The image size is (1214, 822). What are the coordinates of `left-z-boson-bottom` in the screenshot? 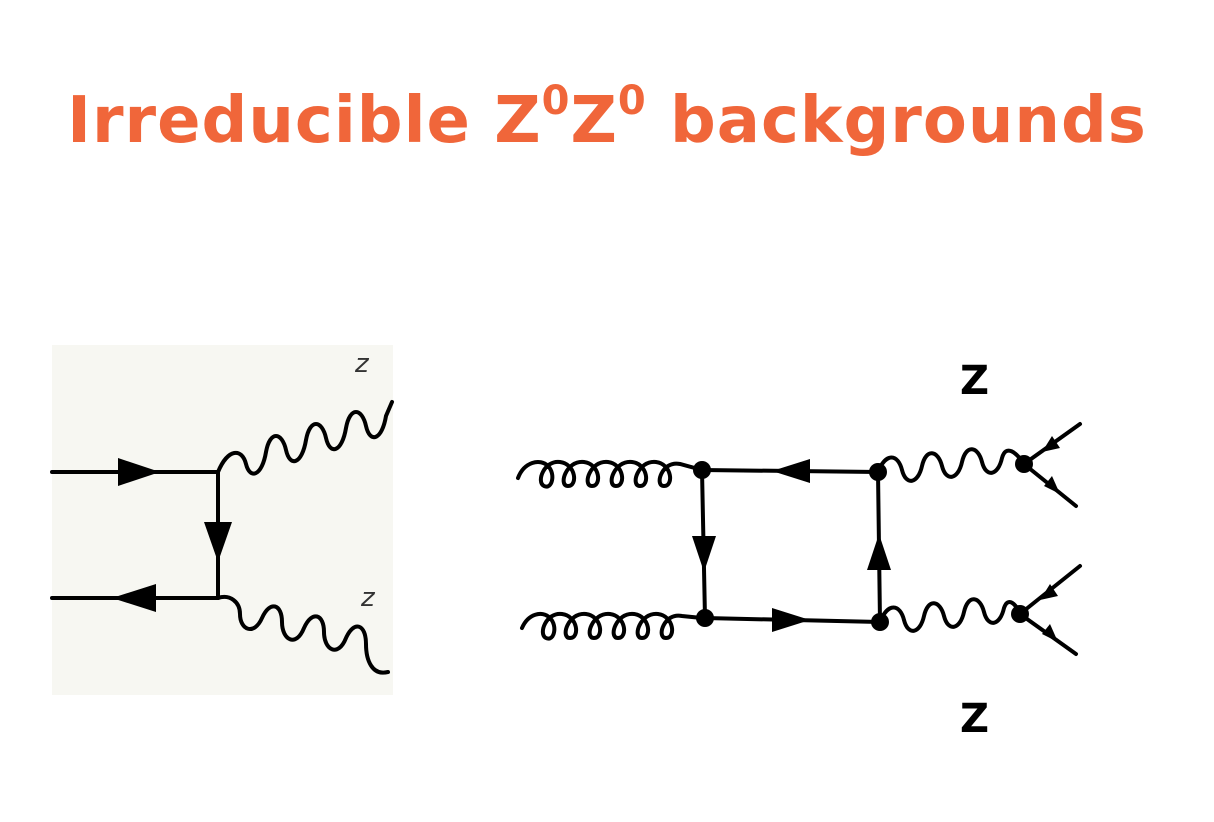 It's located at (303, 635).